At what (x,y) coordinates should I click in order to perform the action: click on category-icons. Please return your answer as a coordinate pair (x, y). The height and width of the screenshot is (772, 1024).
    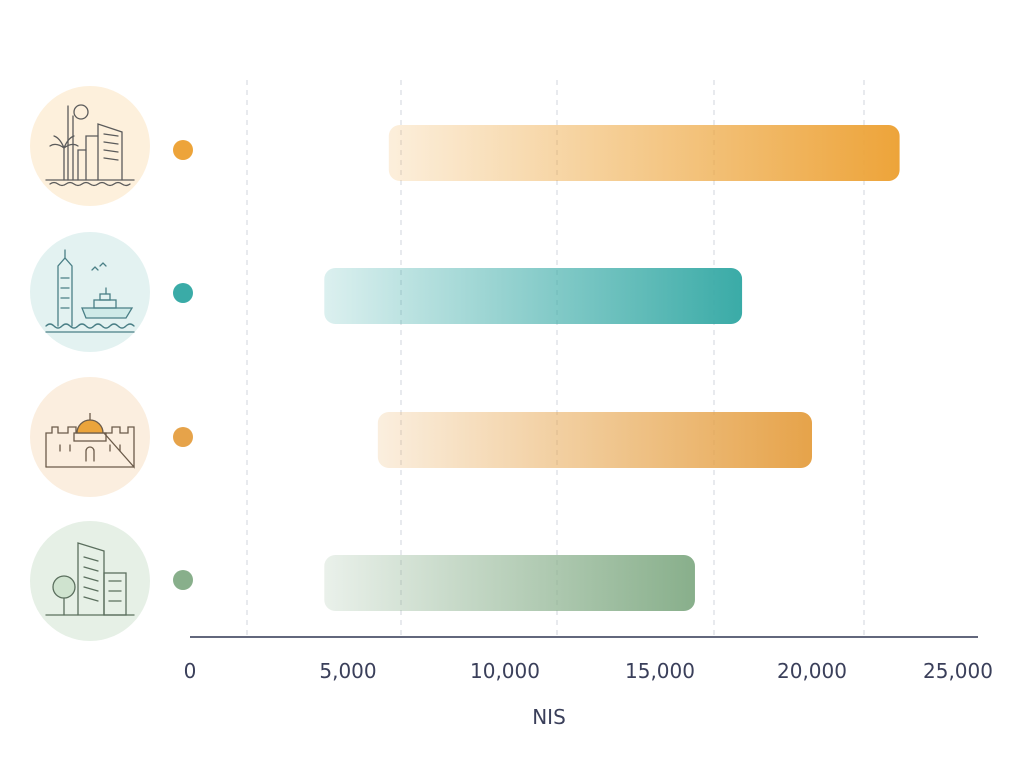
    Looking at the image, I should click on (90, 363).